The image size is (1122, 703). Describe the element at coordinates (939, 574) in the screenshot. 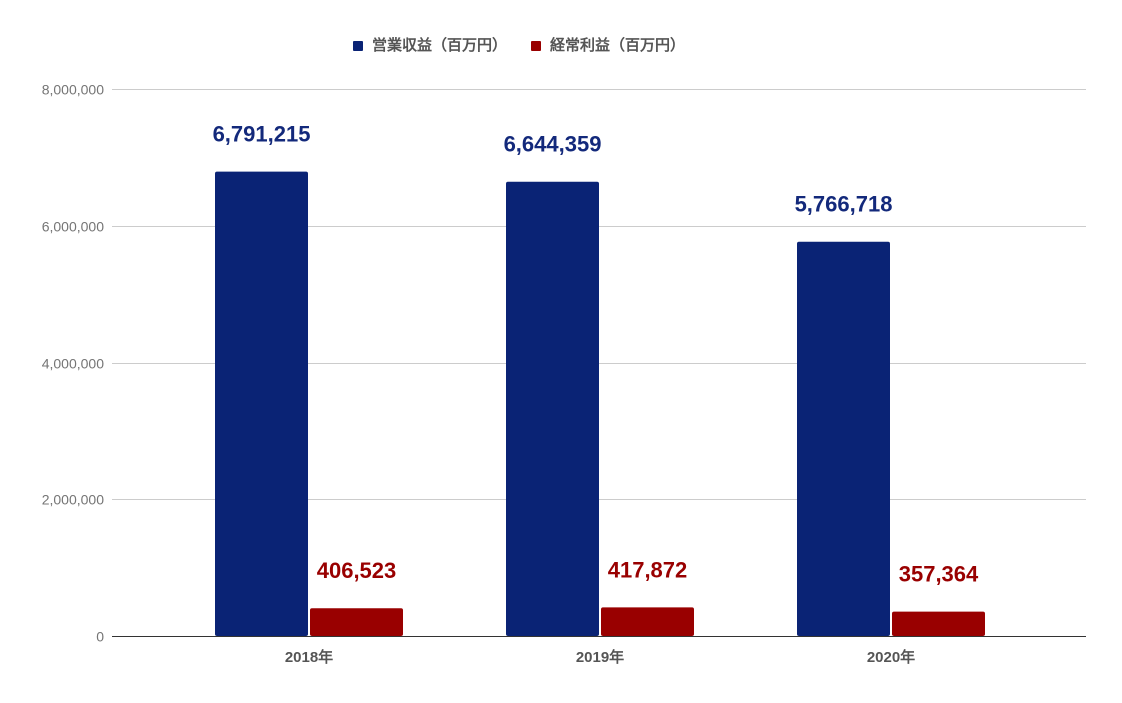

I see `data-label-ordinary-profit: 357,364` at that location.